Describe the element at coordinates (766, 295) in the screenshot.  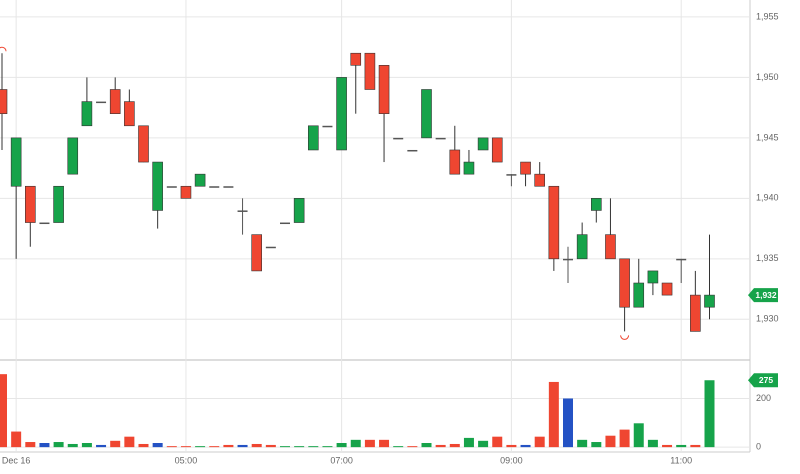
I see `last-price-label: 1,932` at that location.